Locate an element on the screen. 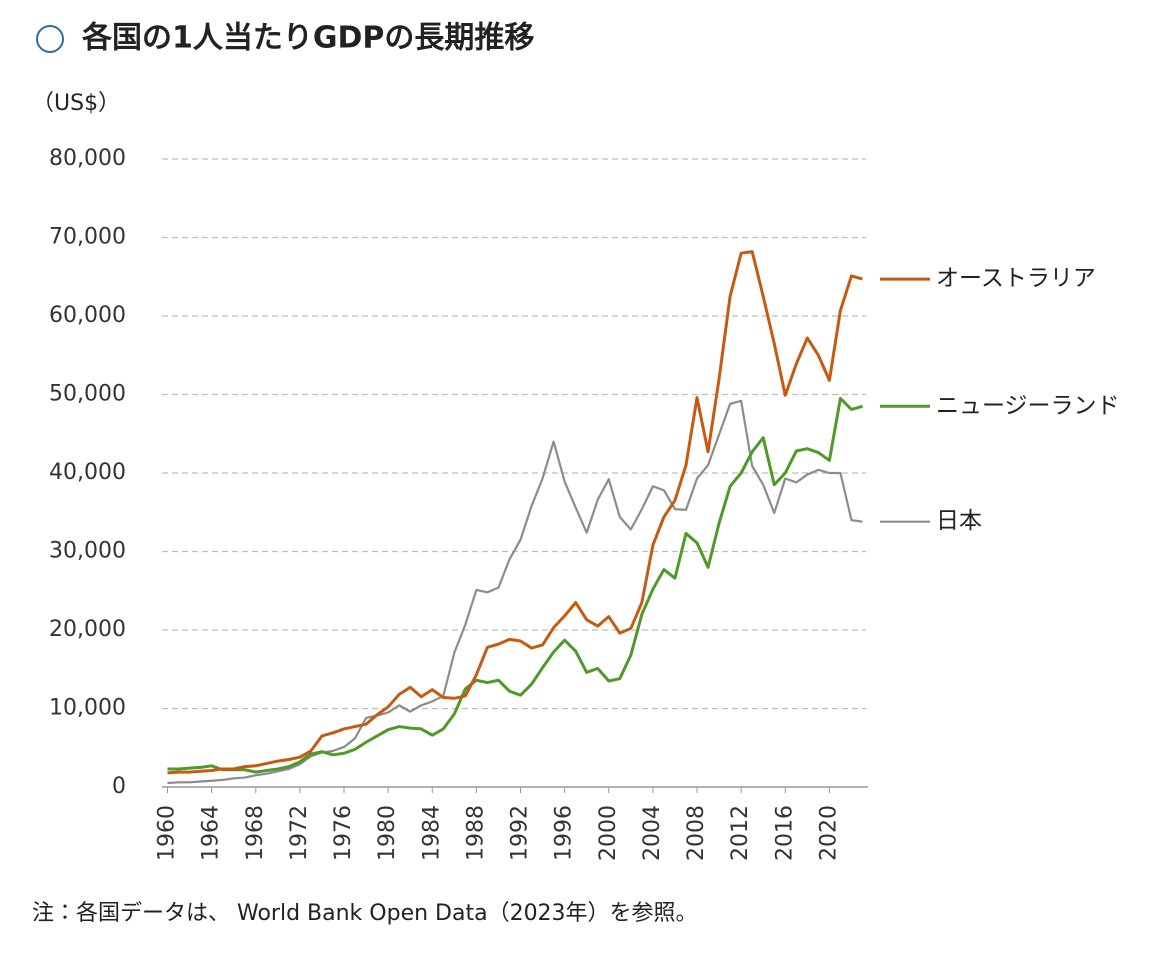  x-tick-label: 2004 is located at coordinates (652, 833).